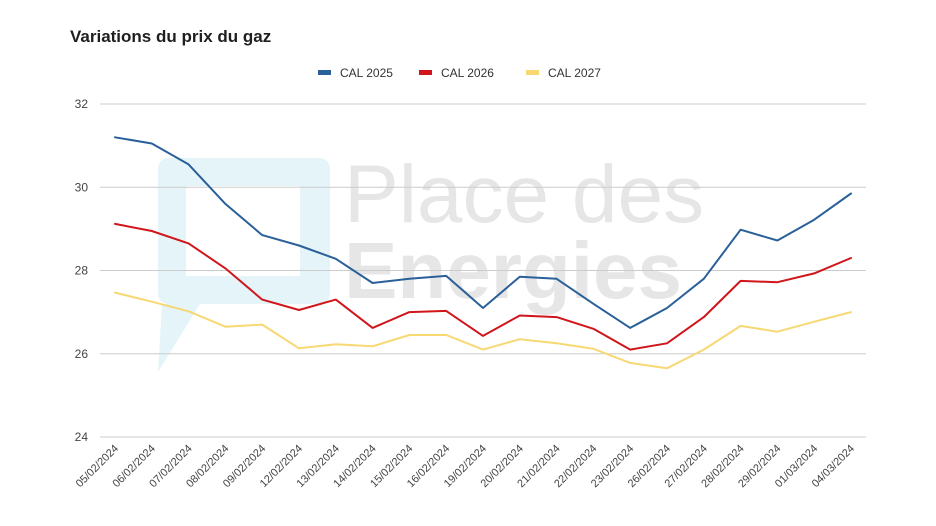 The width and height of the screenshot is (936, 526). I want to click on legend: CAL 2025 CAL 2026 CAL 2027, so click(459, 73).